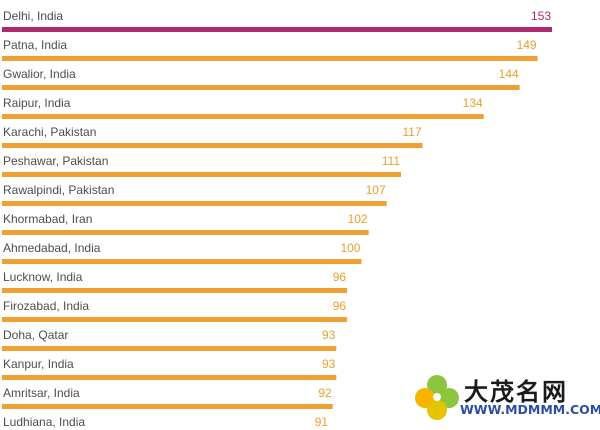  Describe the element at coordinates (33, 16) in the screenshot. I see `category-label: Delhi, India` at that location.